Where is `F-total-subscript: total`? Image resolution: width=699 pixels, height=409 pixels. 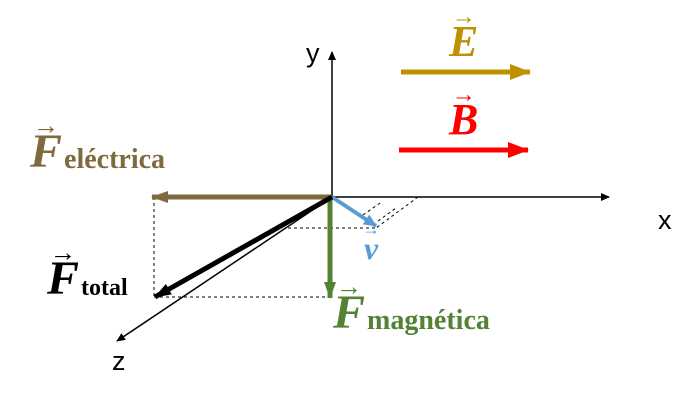
F-total-subscript: total is located at coordinates (104, 288).